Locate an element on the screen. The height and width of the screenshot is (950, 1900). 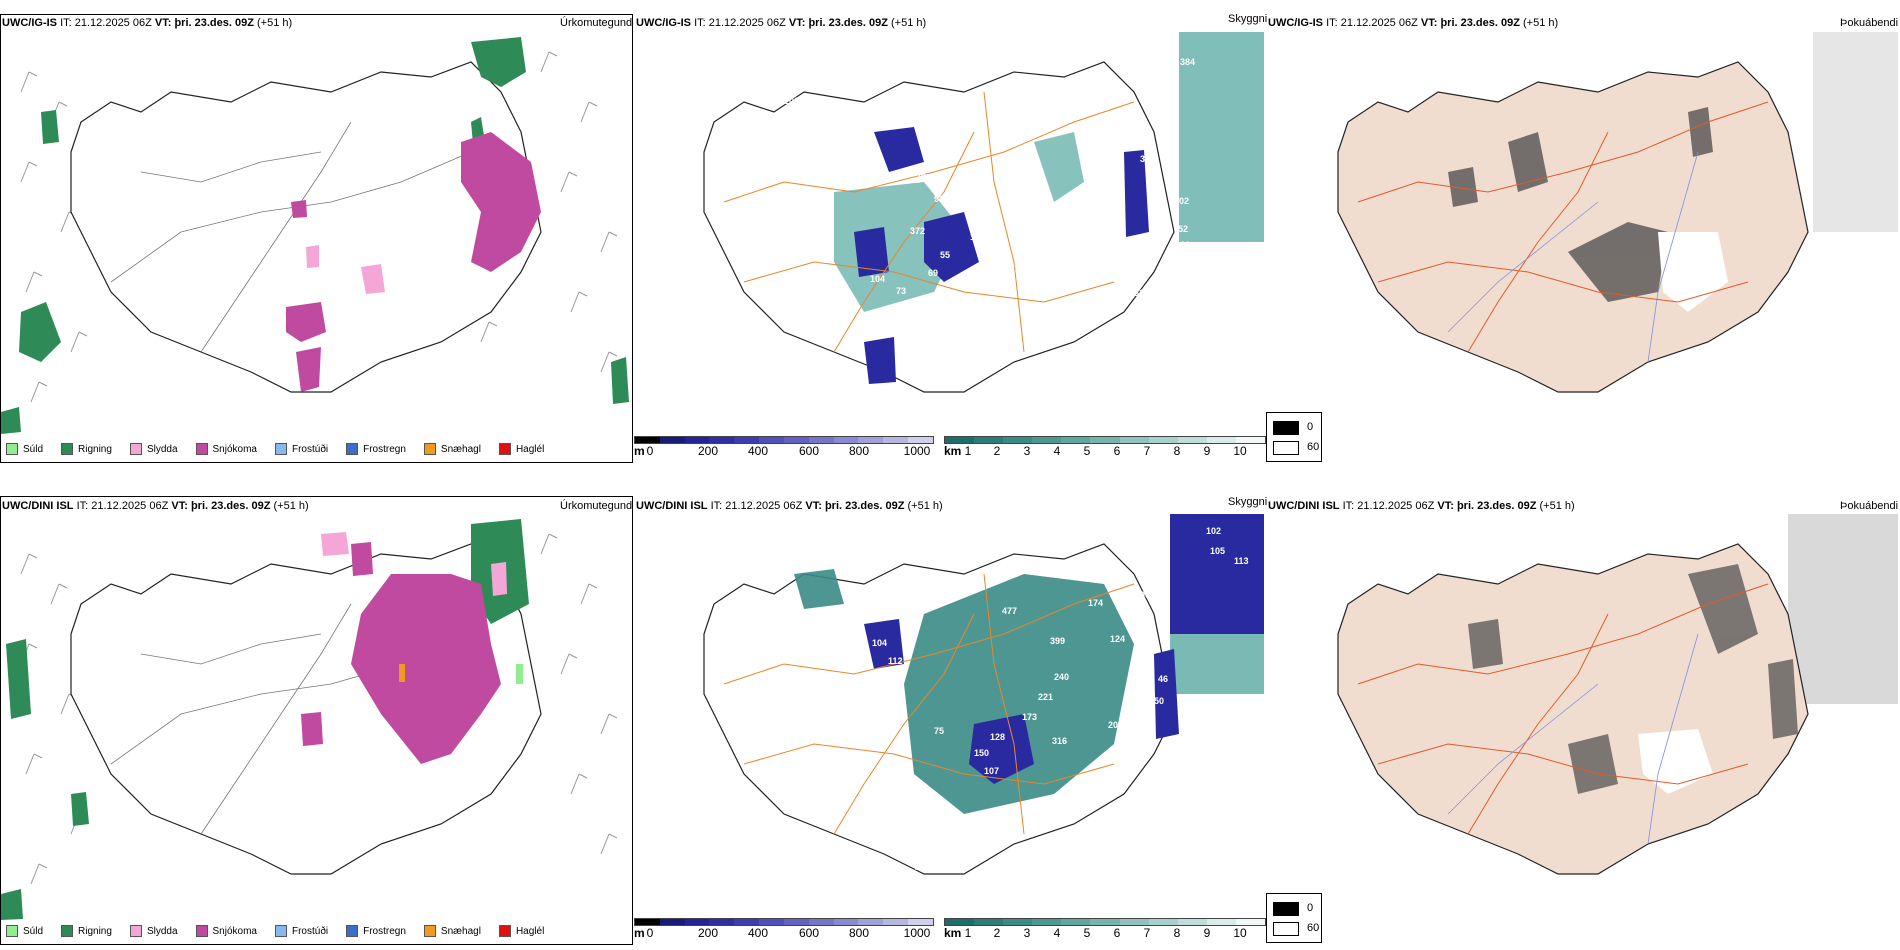
svg-text: 110 is located at coordinates (893, 331).